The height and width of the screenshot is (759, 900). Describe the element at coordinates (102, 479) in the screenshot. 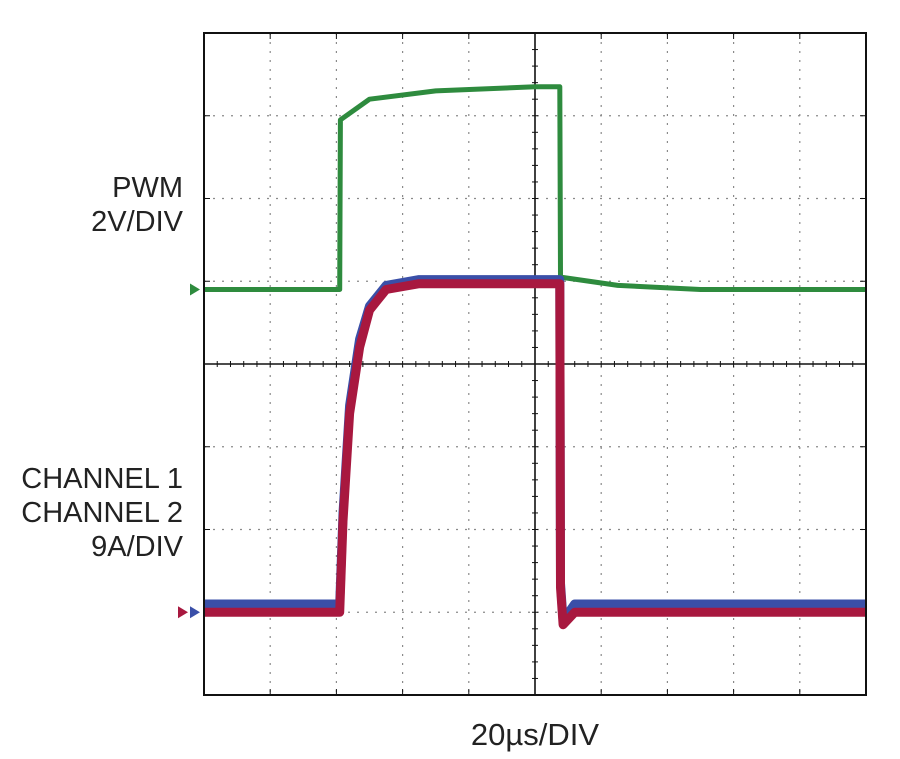

I see `channel-label-line: CHANNEL 1` at that location.